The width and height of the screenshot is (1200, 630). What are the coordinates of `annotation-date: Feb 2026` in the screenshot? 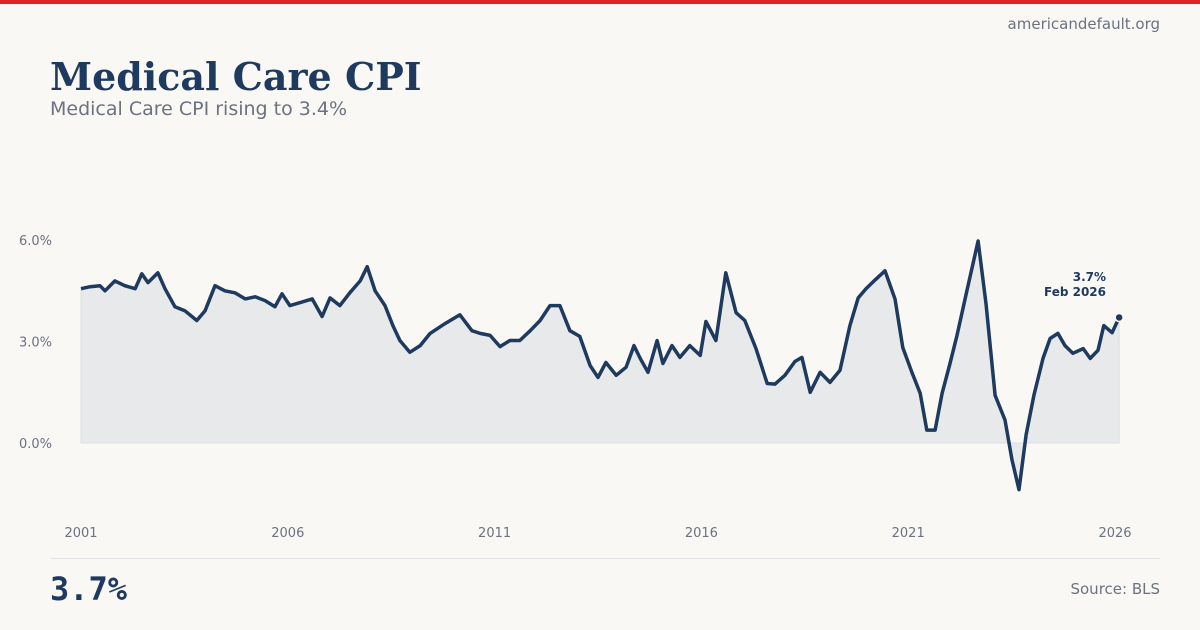 It's located at (1075, 292).